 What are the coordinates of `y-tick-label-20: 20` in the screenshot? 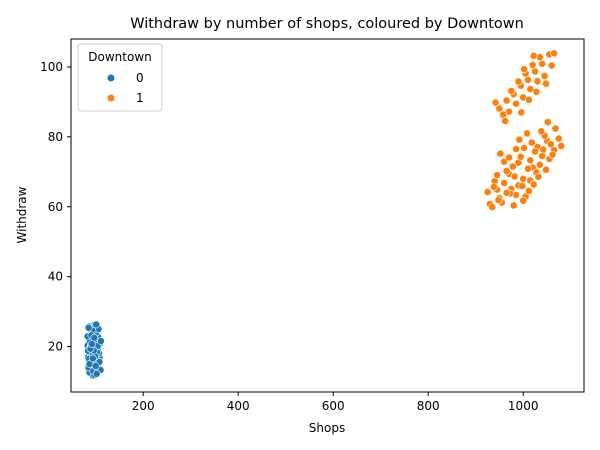 It's located at (55, 347).